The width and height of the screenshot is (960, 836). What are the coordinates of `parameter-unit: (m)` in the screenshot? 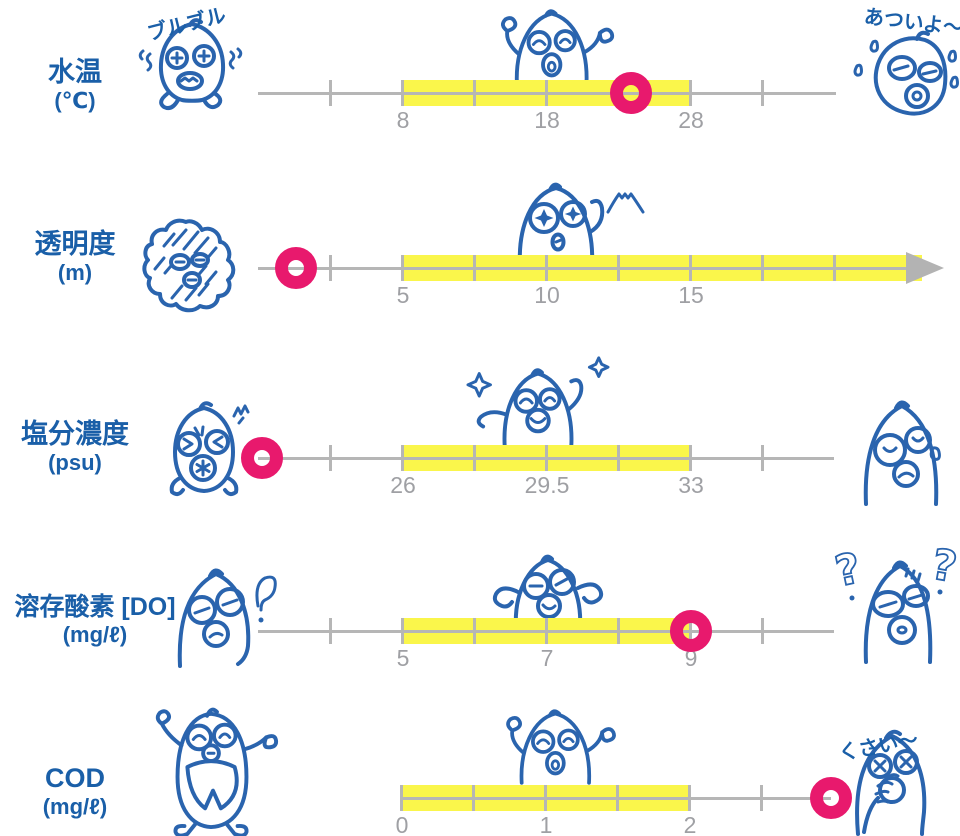 It's located at (75, 273).